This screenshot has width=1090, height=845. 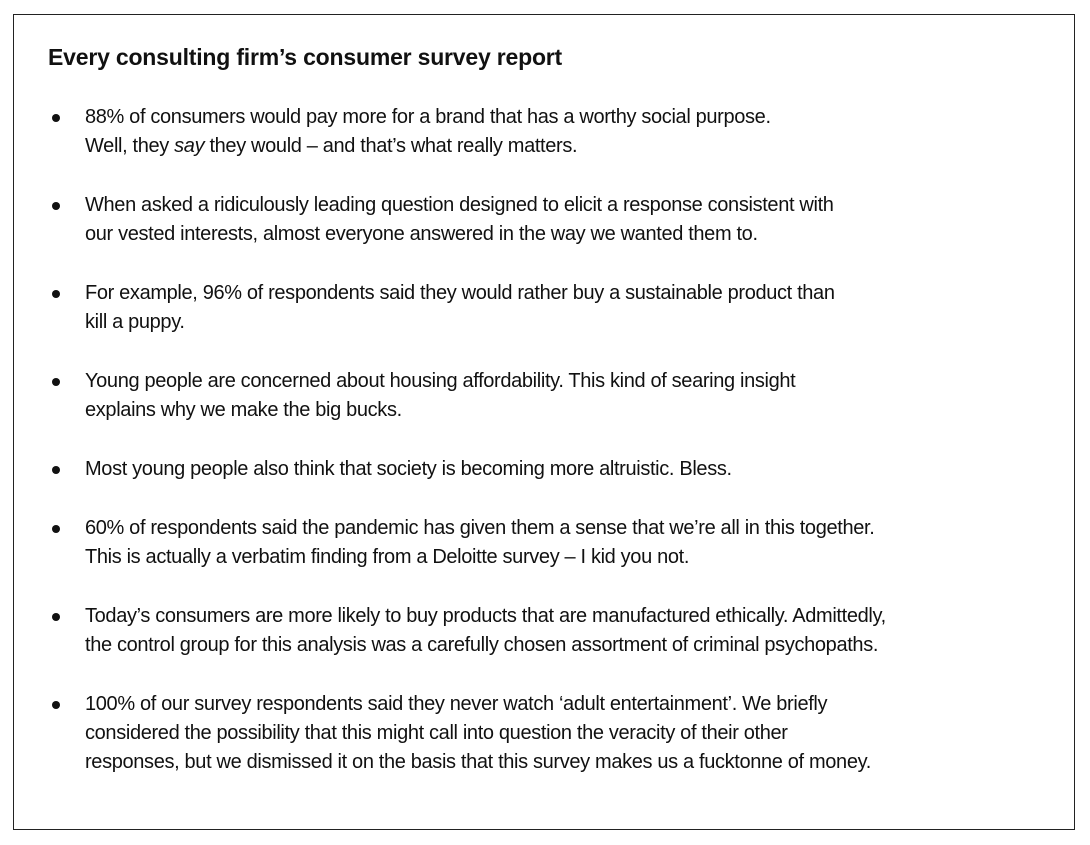 What do you see at coordinates (135, 322) in the screenshot?
I see `list-item-line: kill a puppy.` at bounding box center [135, 322].